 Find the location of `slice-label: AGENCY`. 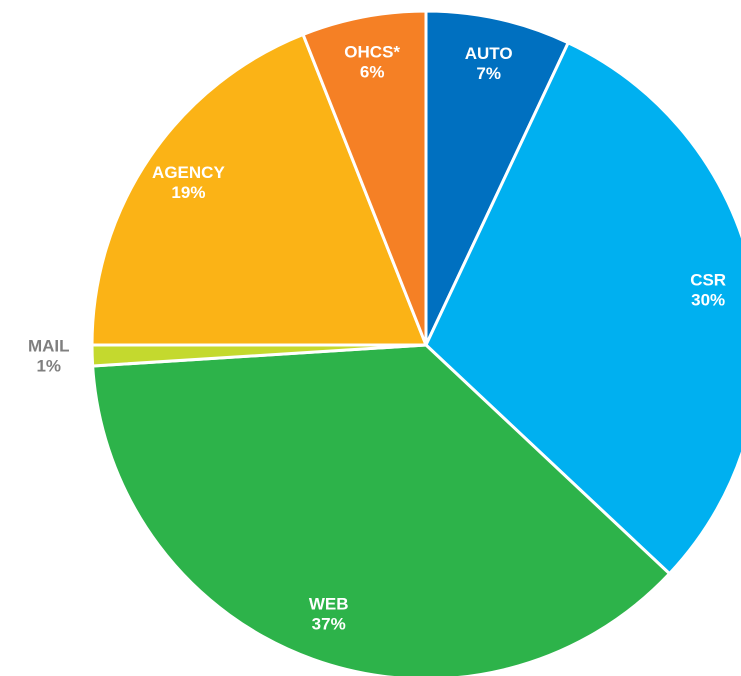

slice-label: AGENCY is located at coordinates (188, 172).